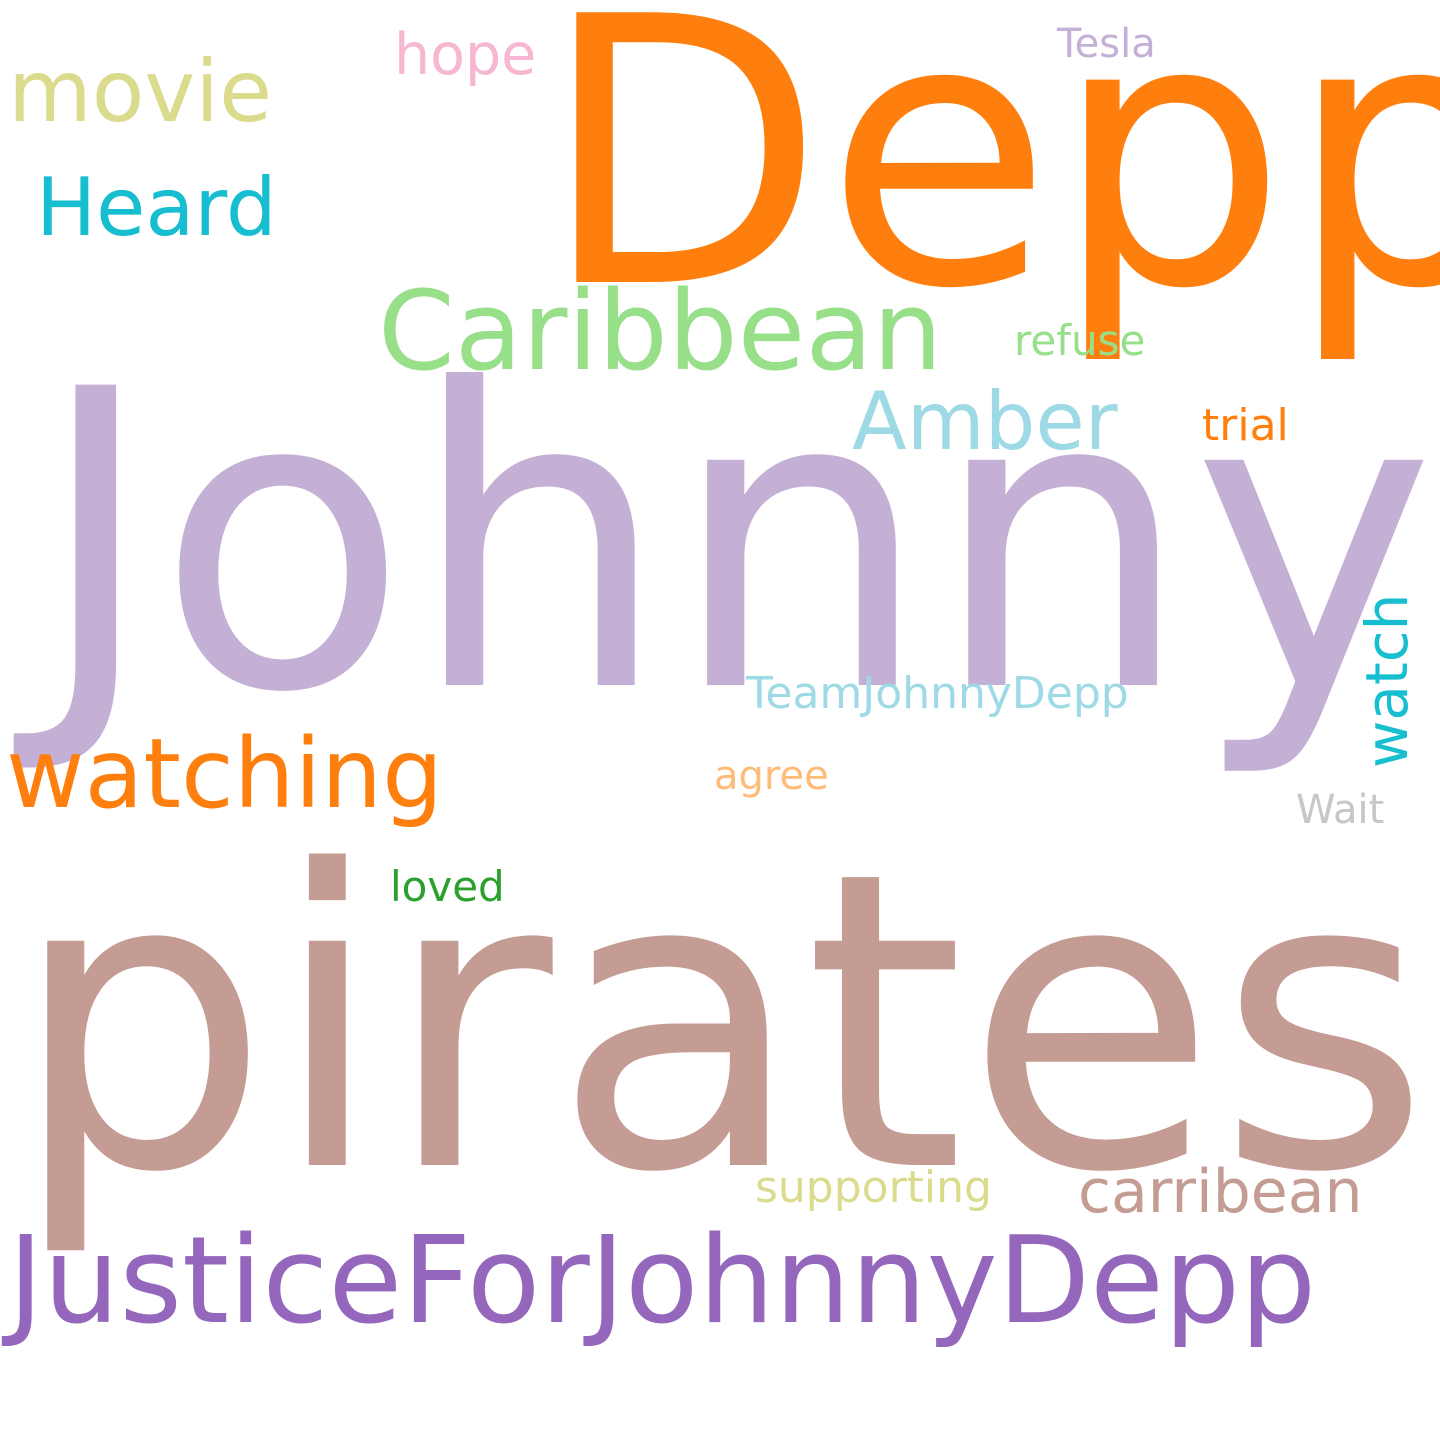 This screenshot has height=1440, width=1440. Describe the element at coordinates (662, 1281) in the screenshot. I see `word-justiceforjohnnydepp: JusticeForJohnnyDepp` at that location.